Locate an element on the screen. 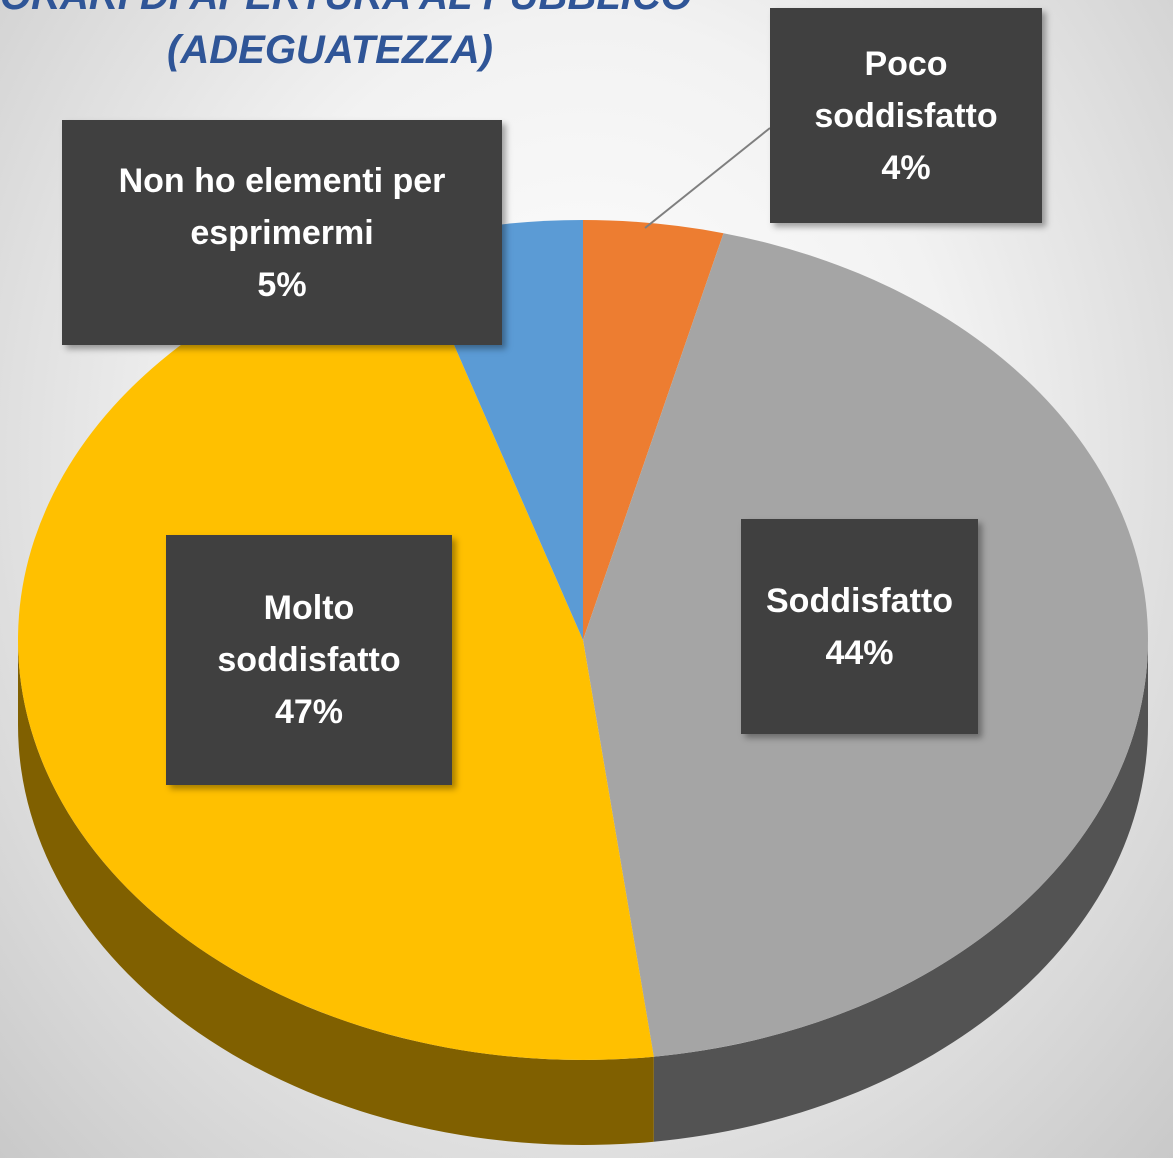 This screenshot has width=1173, height=1158. label-value: 4% is located at coordinates (906, 167).